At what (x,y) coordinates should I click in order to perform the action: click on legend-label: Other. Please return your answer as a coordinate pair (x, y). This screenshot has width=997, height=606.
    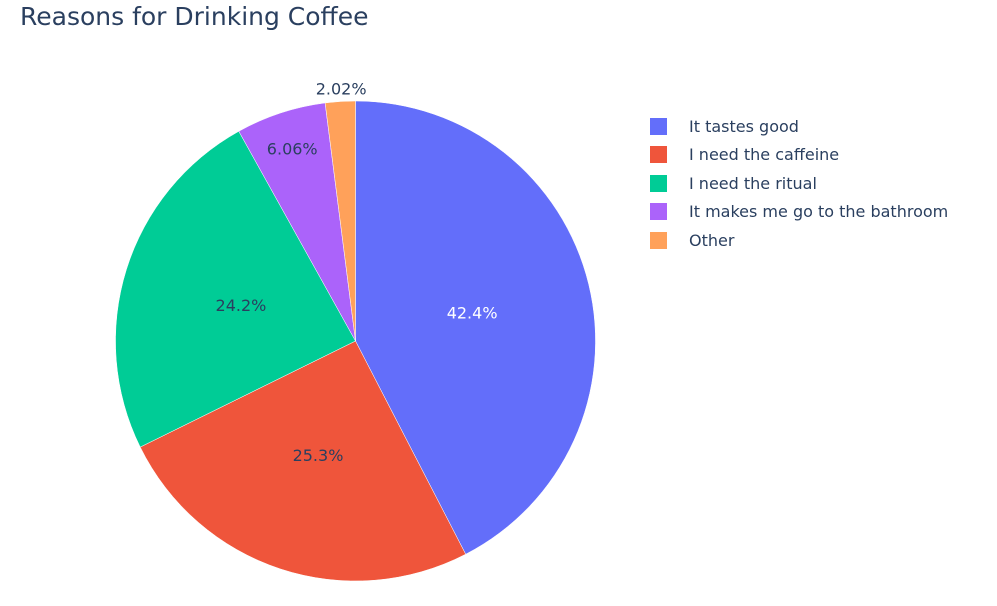
    Looking at the image, I should click on (712, 240).